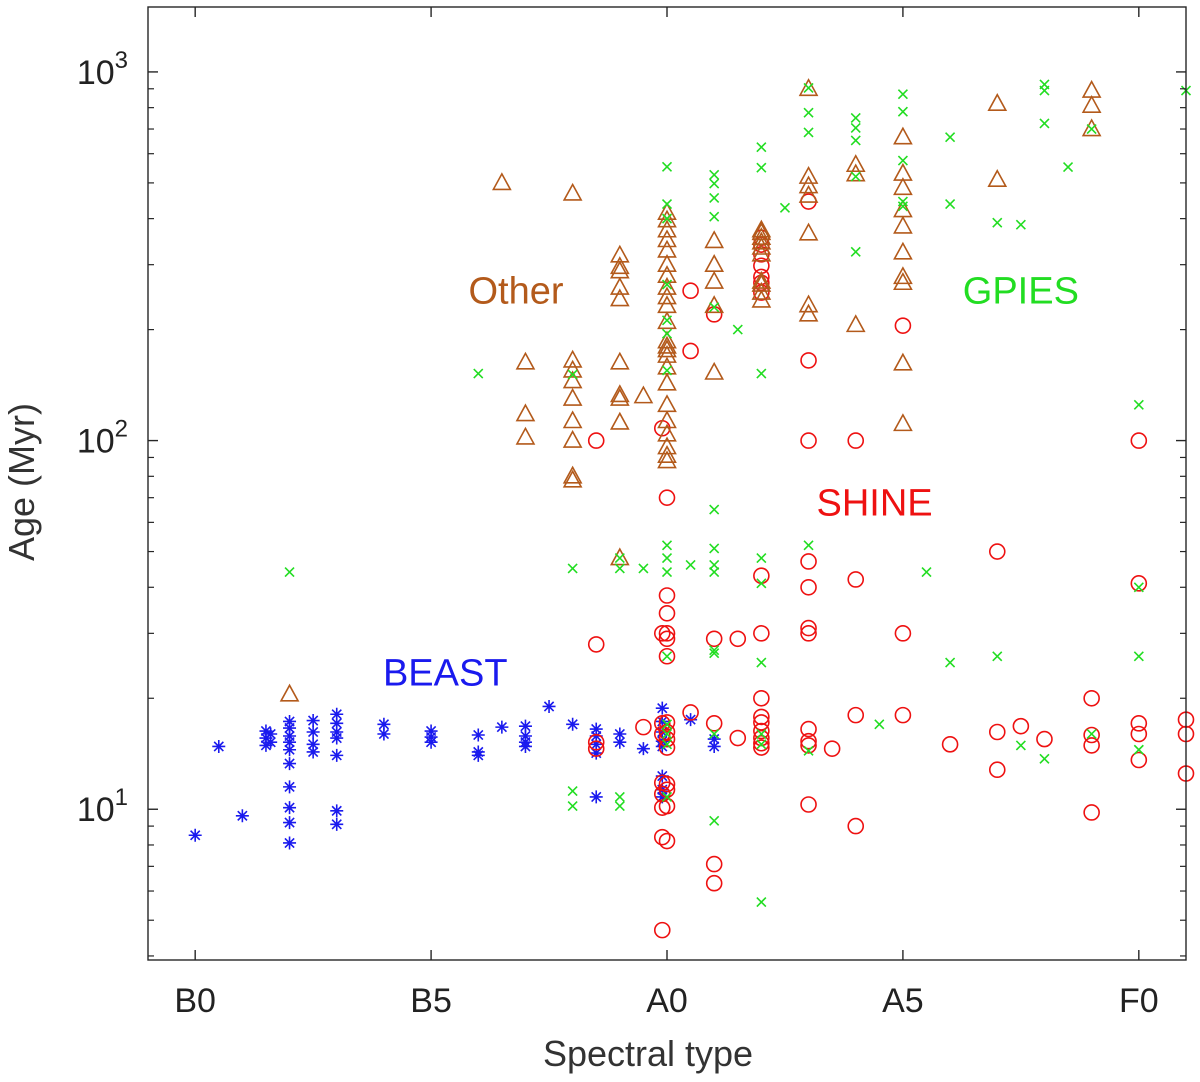  Describe the element at coordinates (195, 1001) in the screenshot. I see `x-tick-label: B0` at that location.